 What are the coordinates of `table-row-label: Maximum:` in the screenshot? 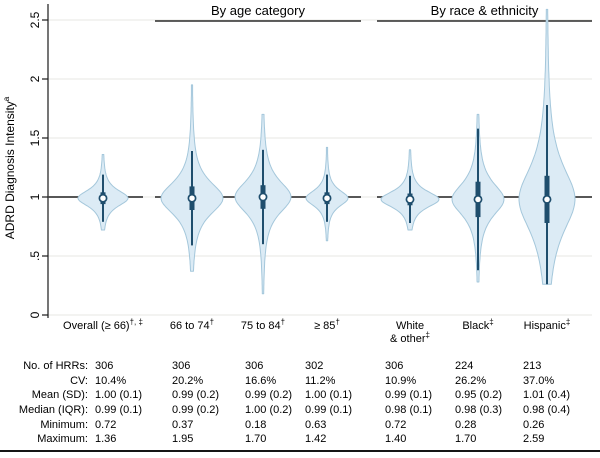 It's located at (62, 439).